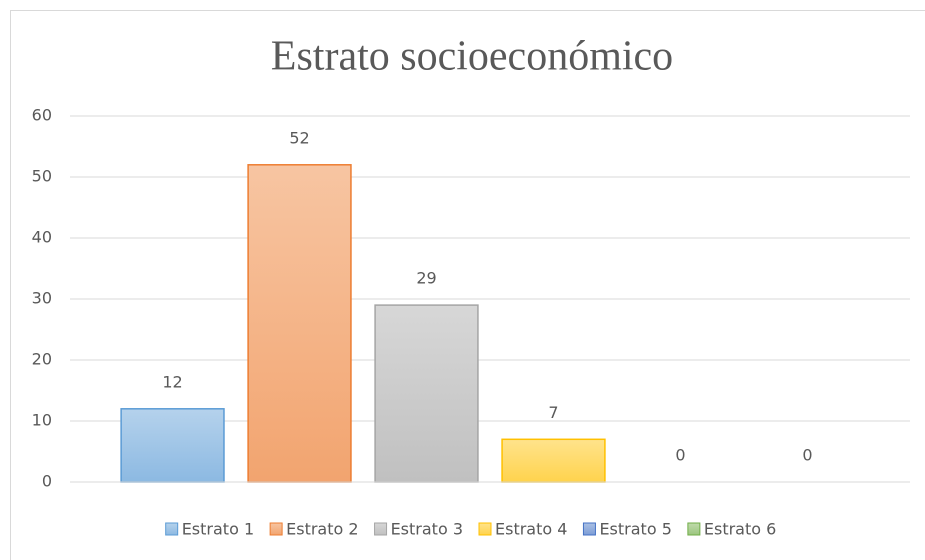 This screenshot has width=925, height=560. Describe the element at coordinates (299, 137) in the screenshot. I see `data-label: 52` at that location.